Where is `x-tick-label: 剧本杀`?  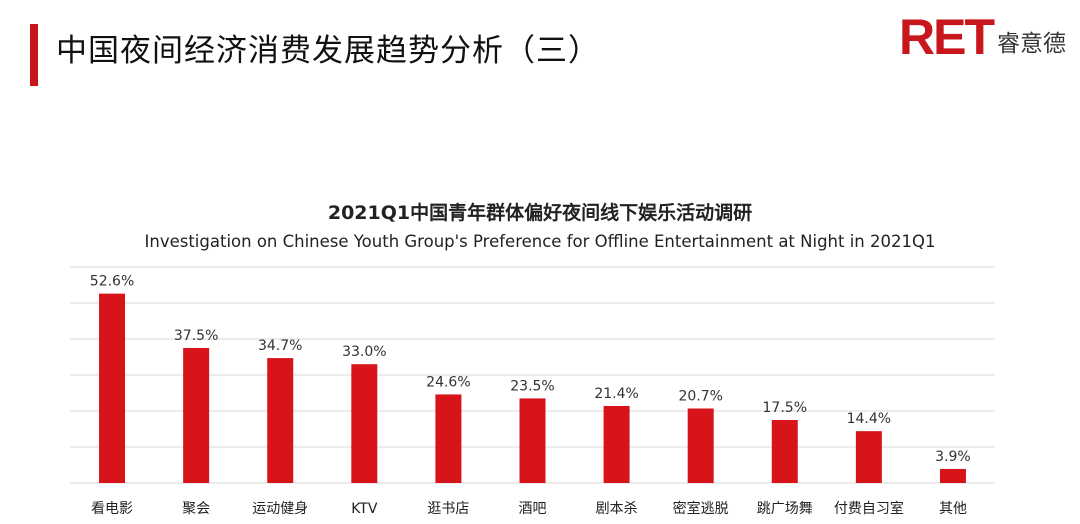
x-tick-label: 剧本杀 is located at coordinates (617, 509).